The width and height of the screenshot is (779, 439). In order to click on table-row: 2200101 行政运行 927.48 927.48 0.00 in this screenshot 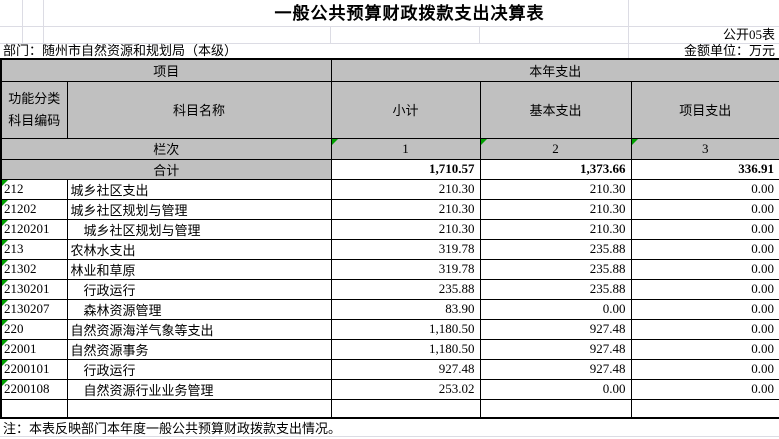, I will do `click(389, 369)`.